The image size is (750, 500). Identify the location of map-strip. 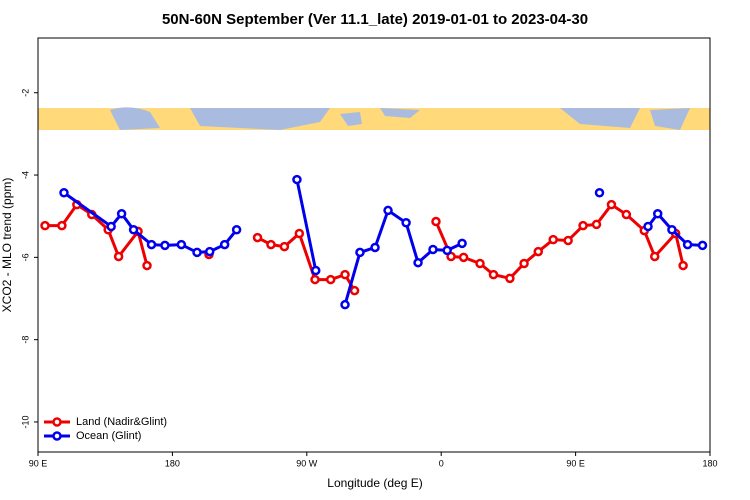
(374, 118).